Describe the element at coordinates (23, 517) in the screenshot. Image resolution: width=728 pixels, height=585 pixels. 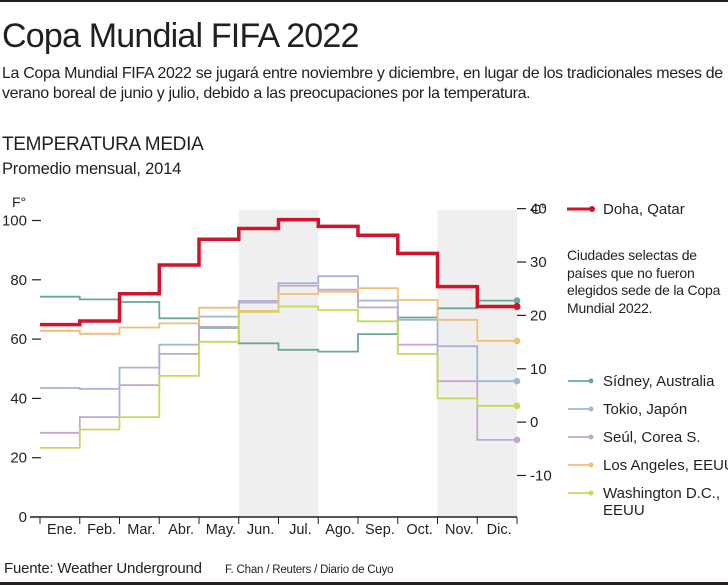
I see `left-tick-label: 0` at that location.